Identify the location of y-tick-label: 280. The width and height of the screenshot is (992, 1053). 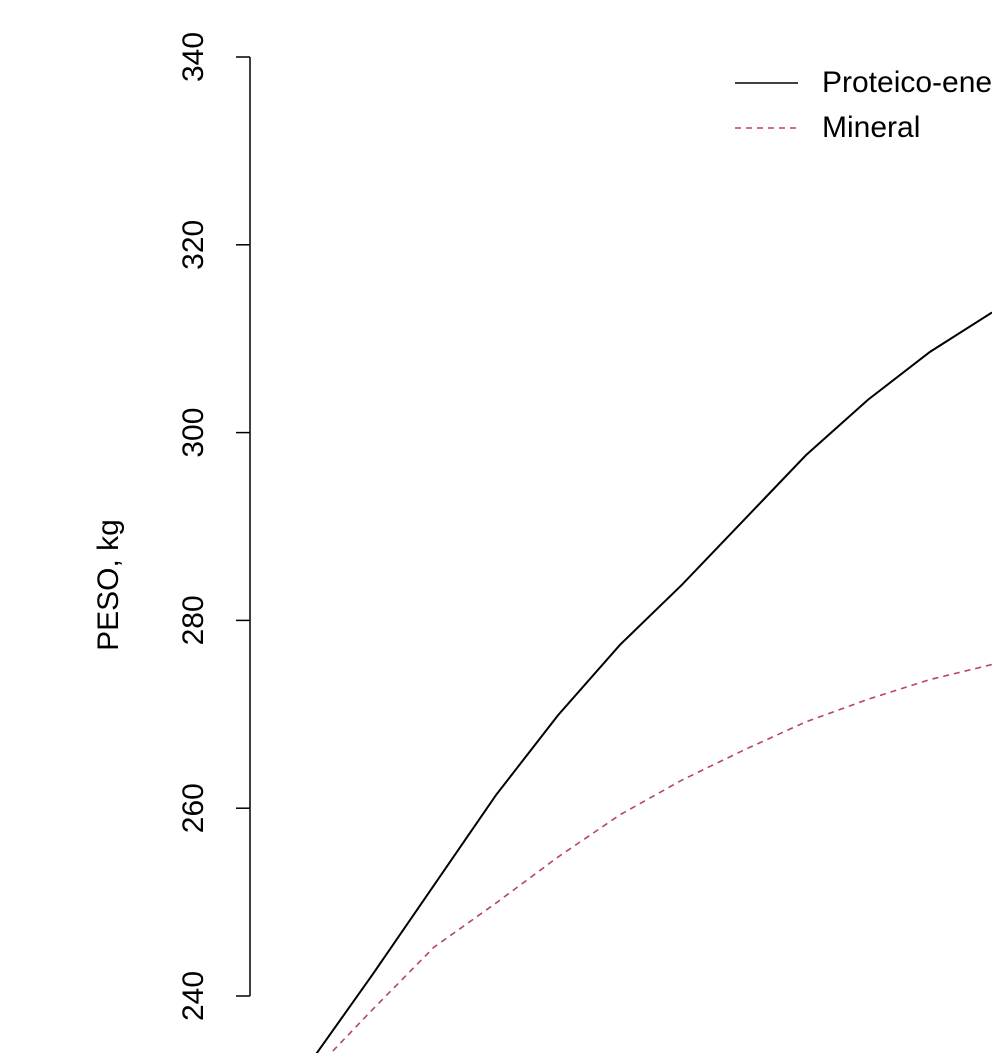
(193, 620).